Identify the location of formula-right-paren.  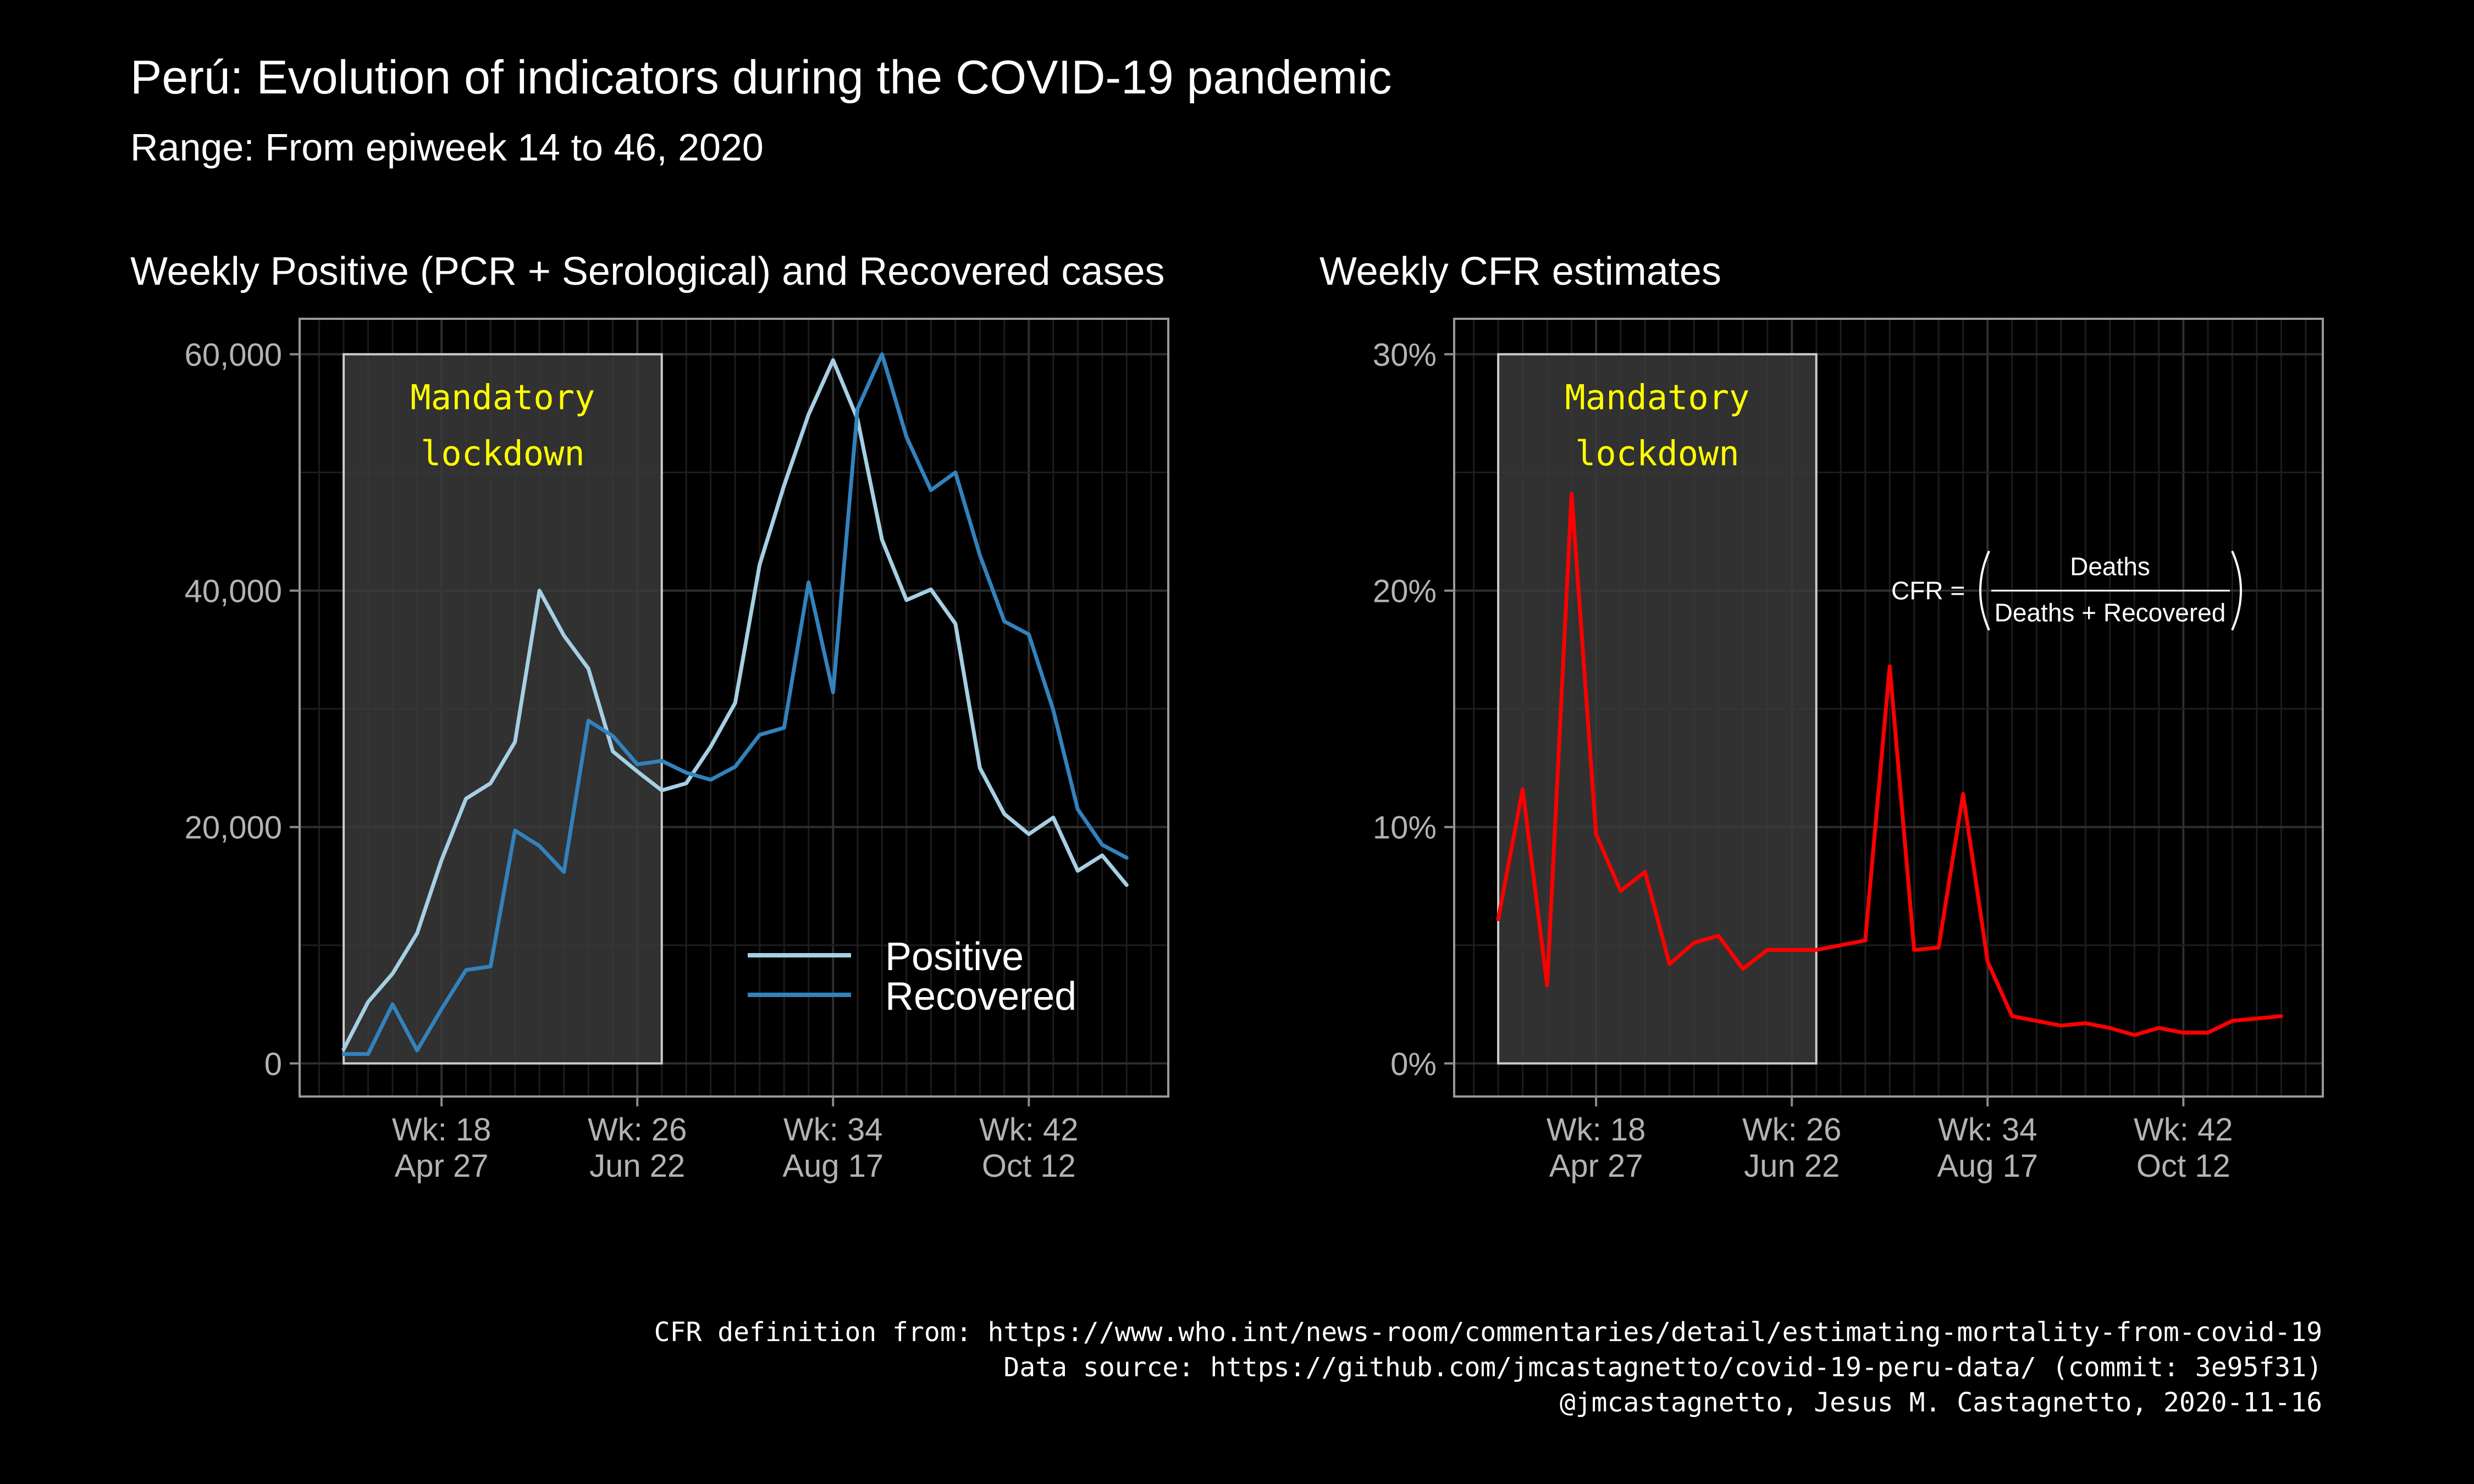
(2236, 590).